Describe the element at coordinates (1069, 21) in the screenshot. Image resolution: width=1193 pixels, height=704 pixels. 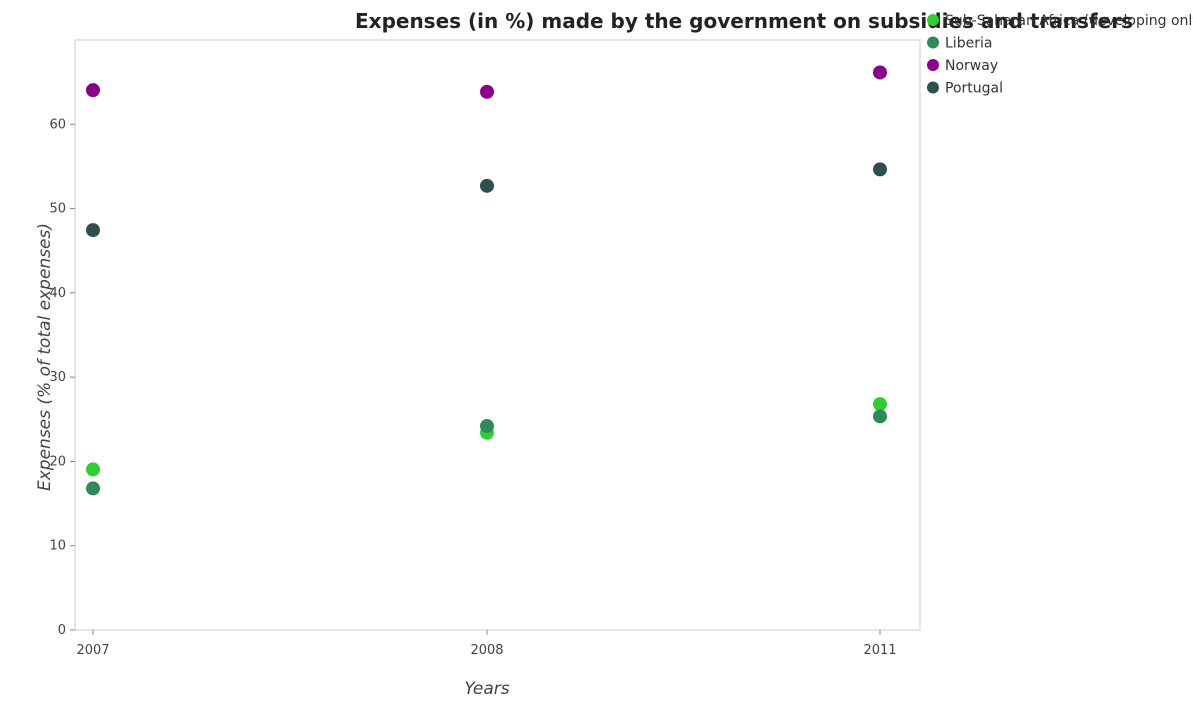
I see `legend-label: Sub-Saharan Africa (developing only)` at that location.